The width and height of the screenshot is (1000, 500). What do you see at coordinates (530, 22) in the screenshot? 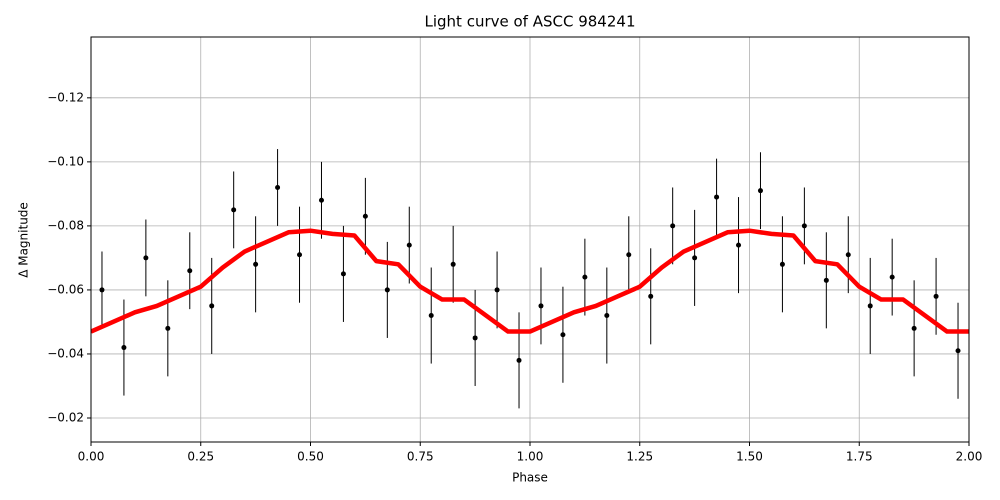
I see `chart-title: Light curve of ASCC 984241` at bounding box center [530, 22].